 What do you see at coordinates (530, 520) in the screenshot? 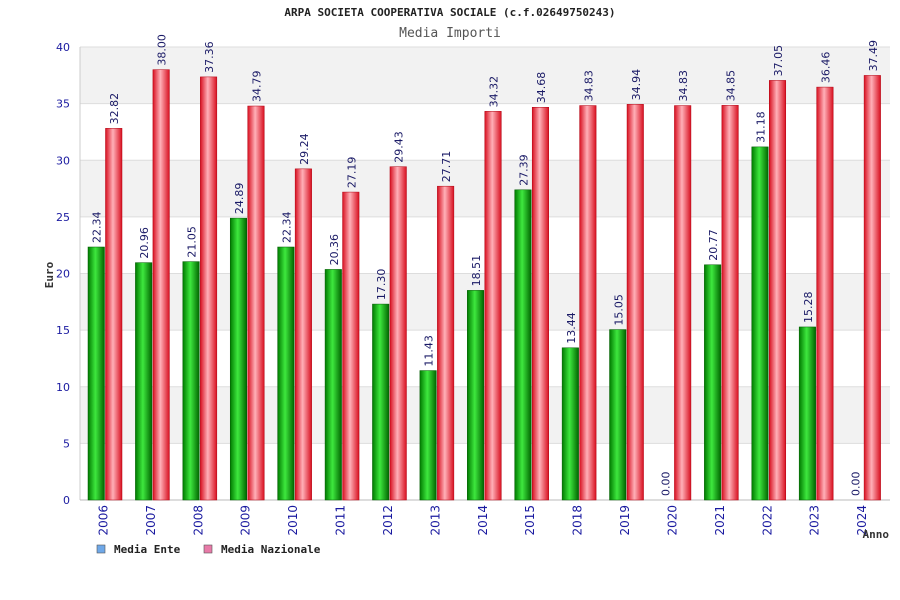
I see `x-tick-label: 2015` at bounding box center [530, 520].